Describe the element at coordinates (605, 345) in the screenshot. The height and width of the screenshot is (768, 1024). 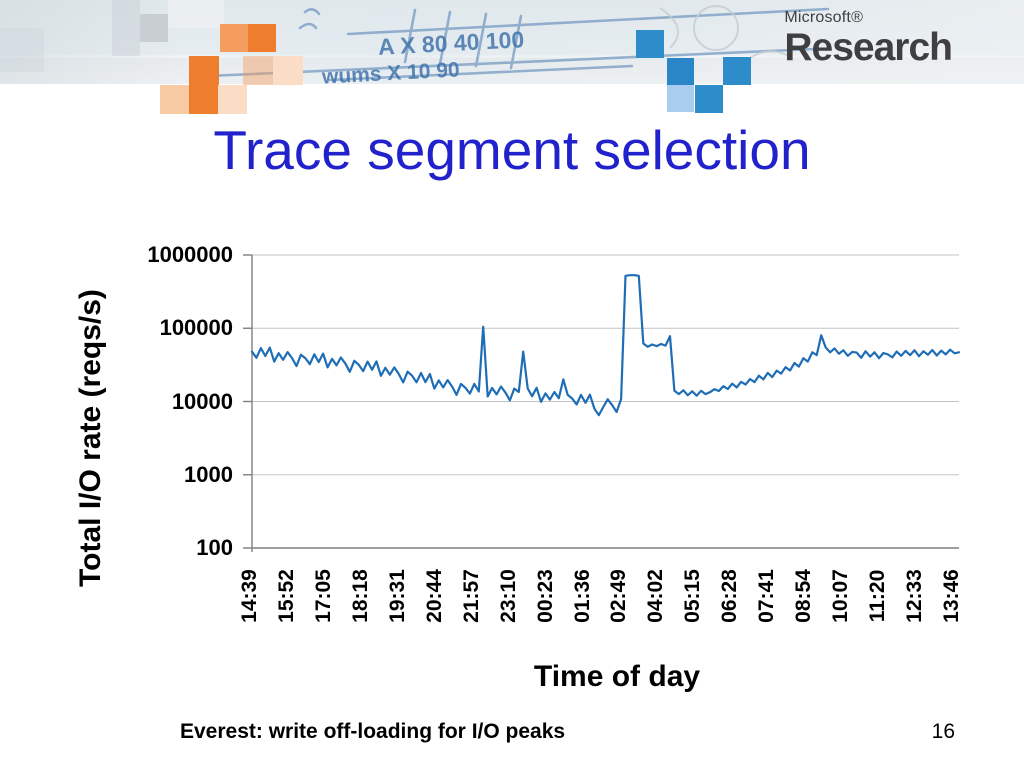
I see `io-rate-line` at that location.